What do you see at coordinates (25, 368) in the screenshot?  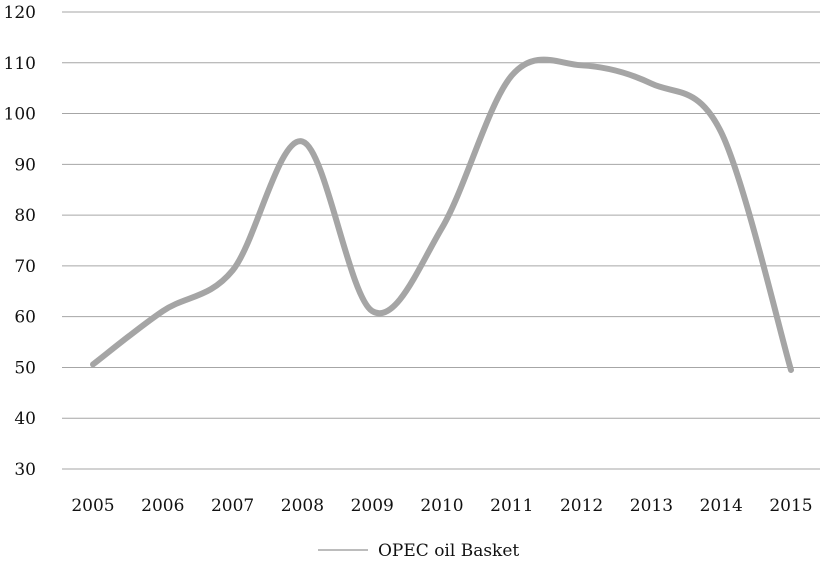 I see `y-tick-label: 50` at bounding box center [25, 368].